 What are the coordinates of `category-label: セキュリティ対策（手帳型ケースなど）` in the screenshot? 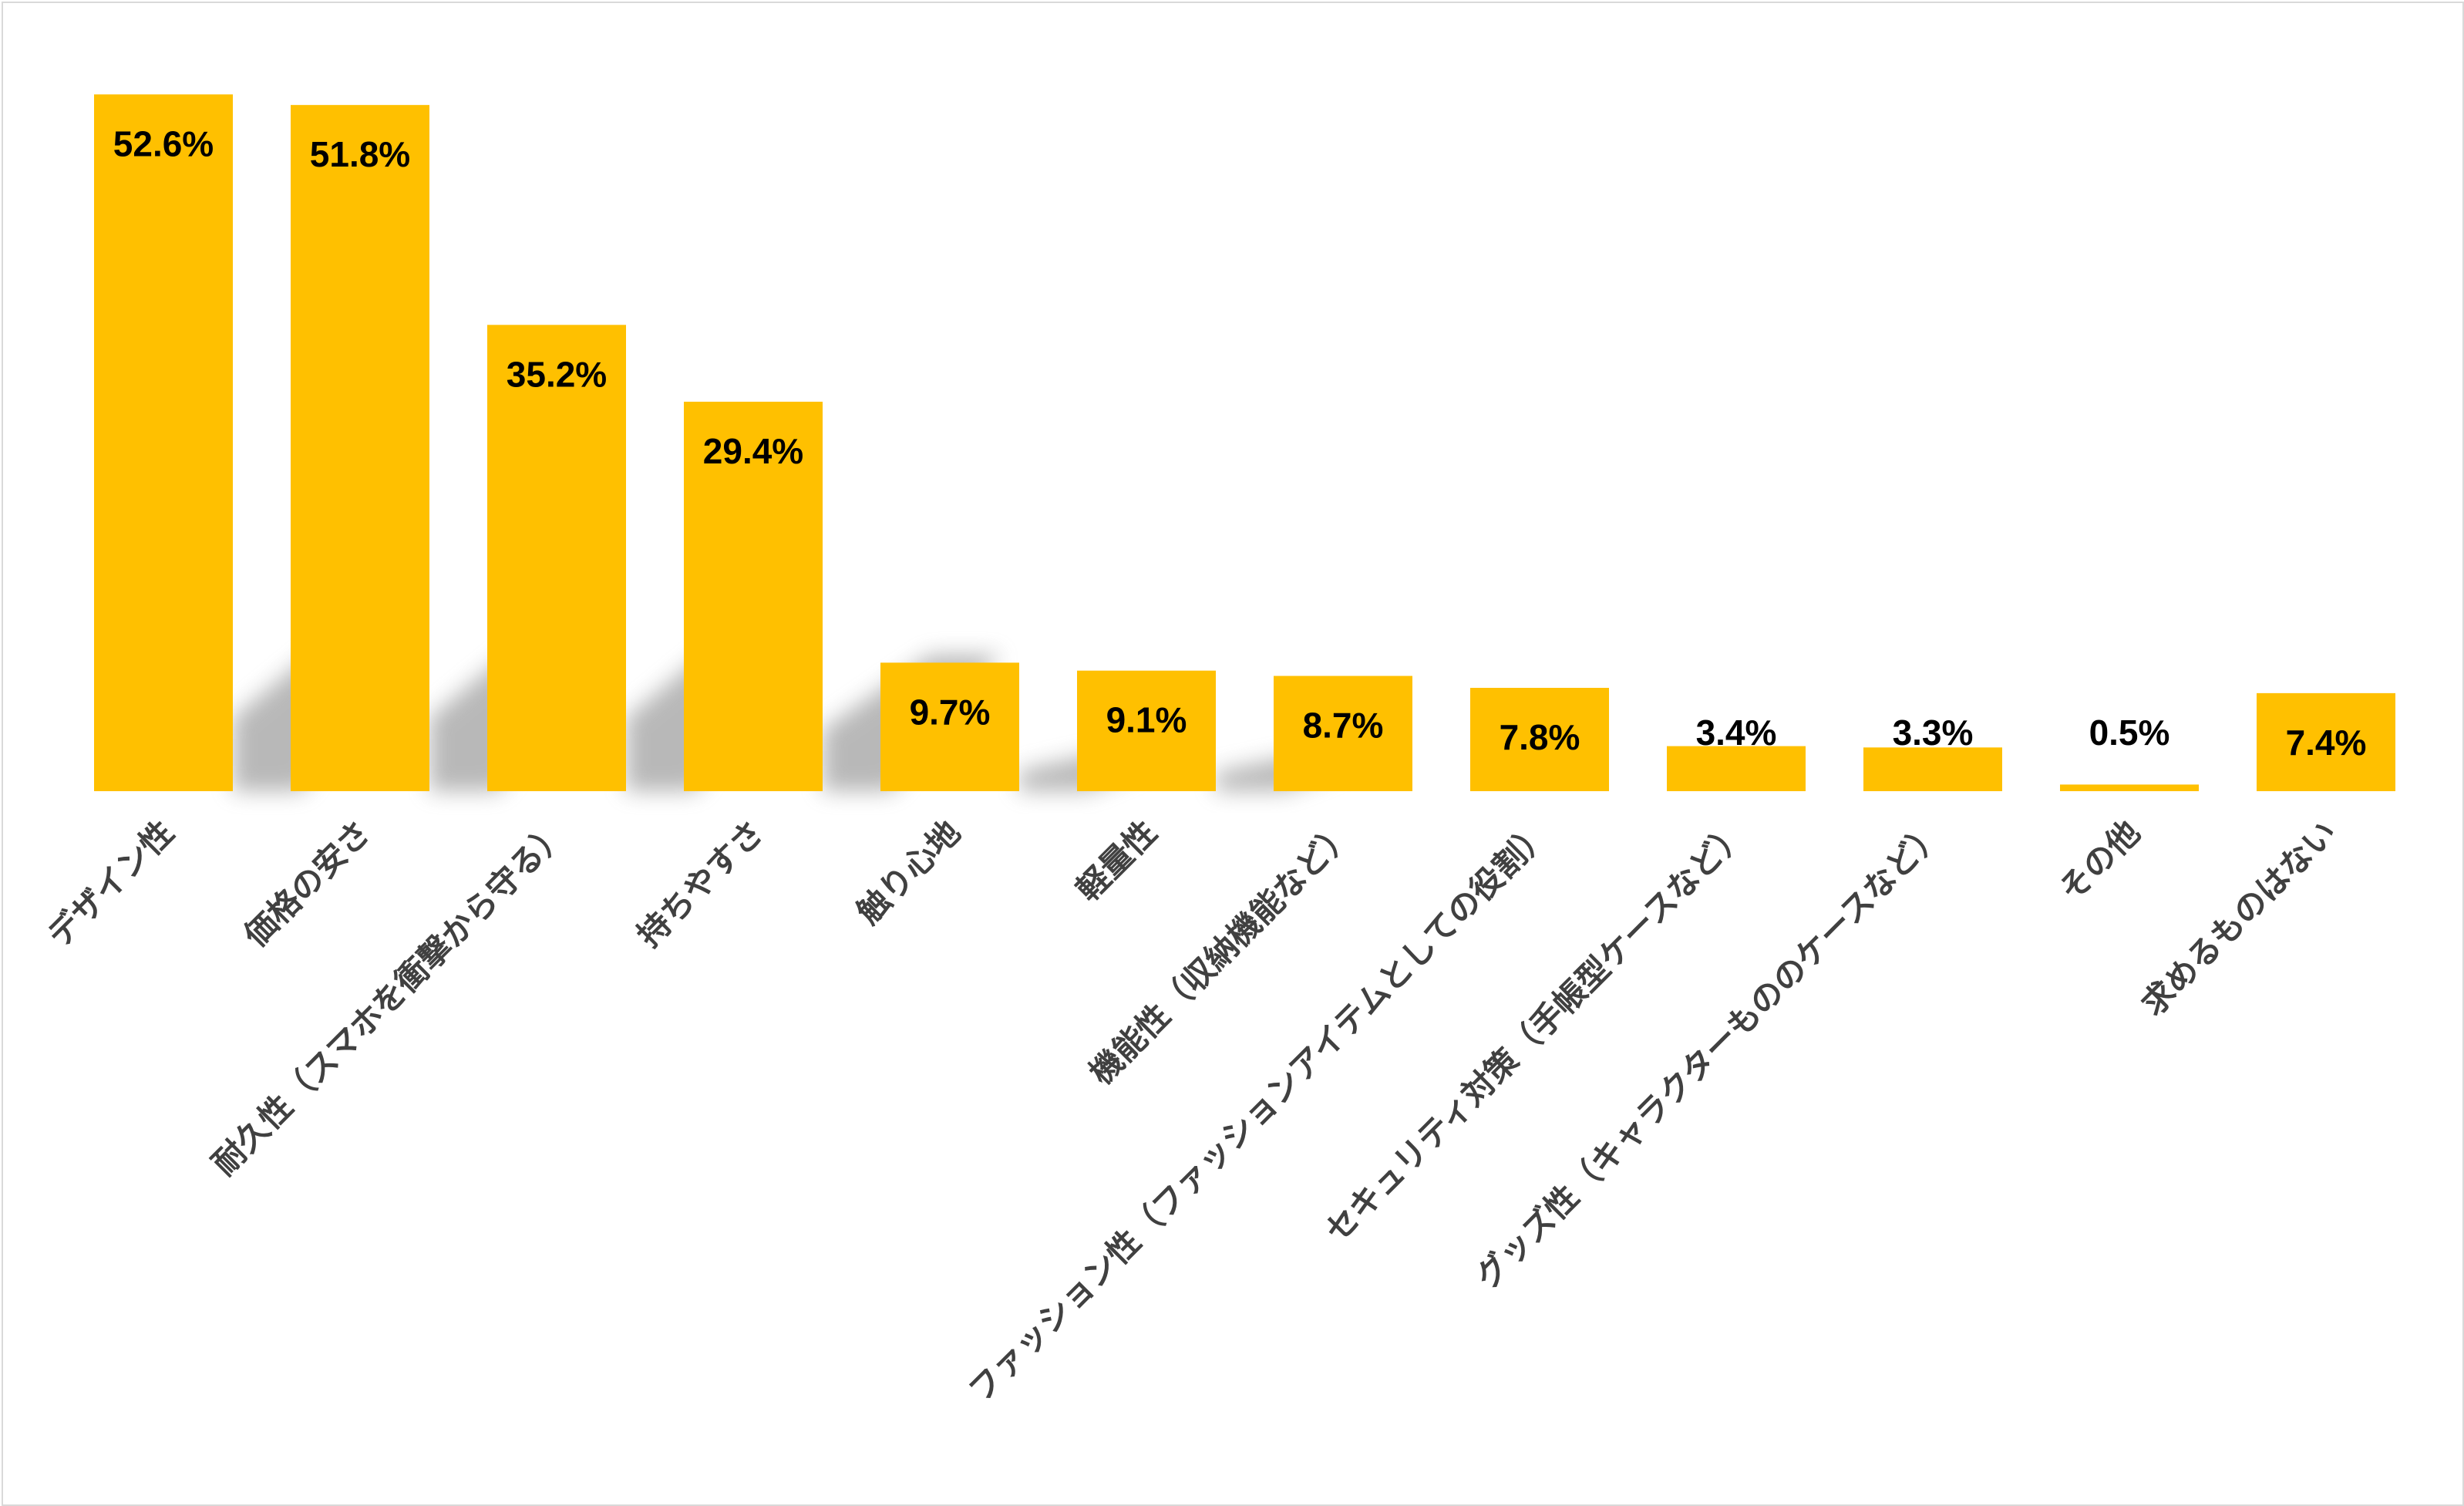 It's located at (1536, 1031).